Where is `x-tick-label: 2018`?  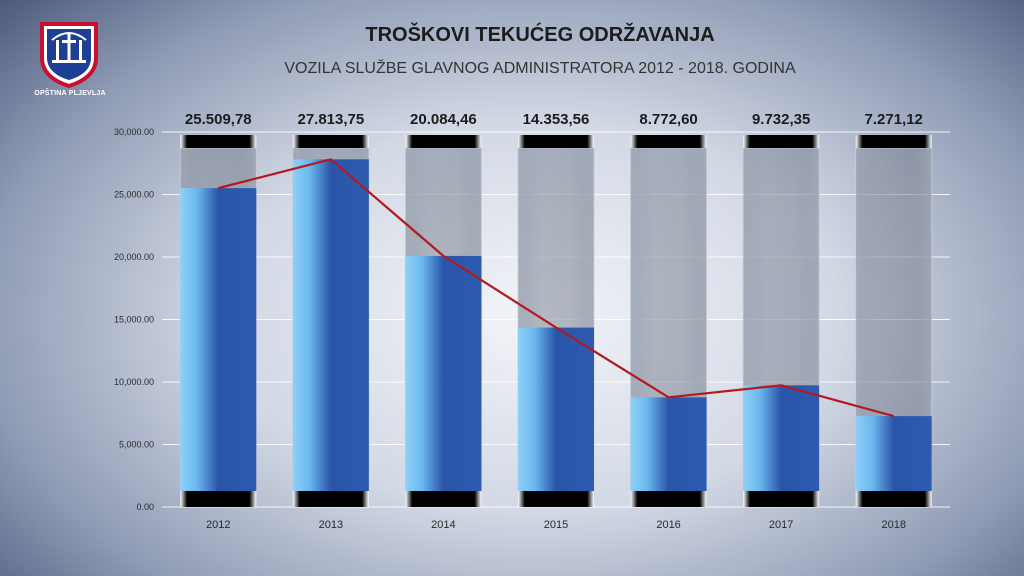 x-tick-label: 2018 is located at coordinates (893, 525).